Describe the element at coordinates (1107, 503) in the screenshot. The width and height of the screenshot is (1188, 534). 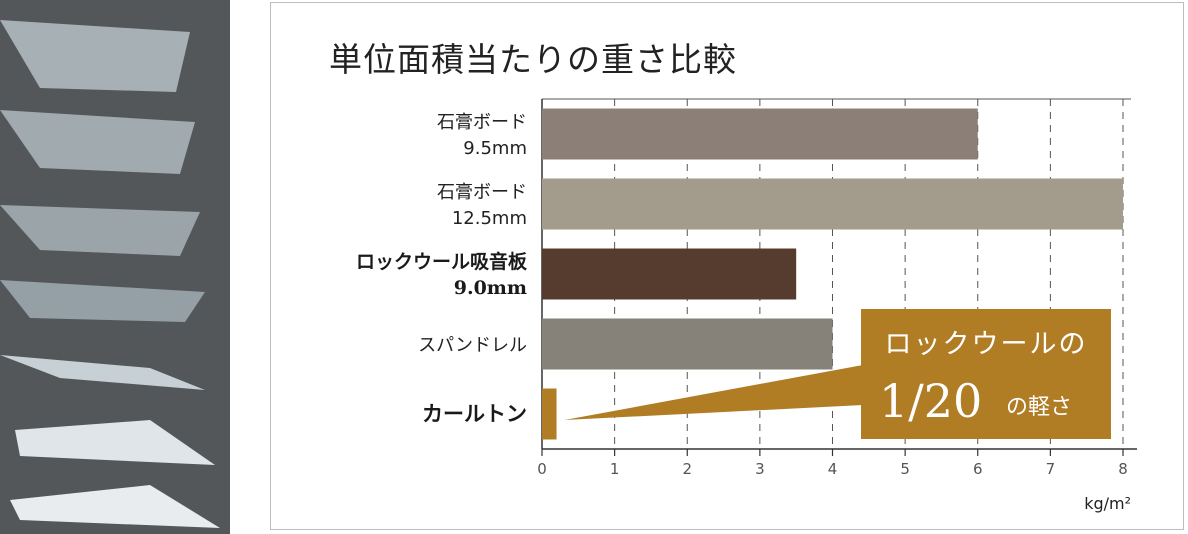
I see `unit-label: kg/m²` at that location.